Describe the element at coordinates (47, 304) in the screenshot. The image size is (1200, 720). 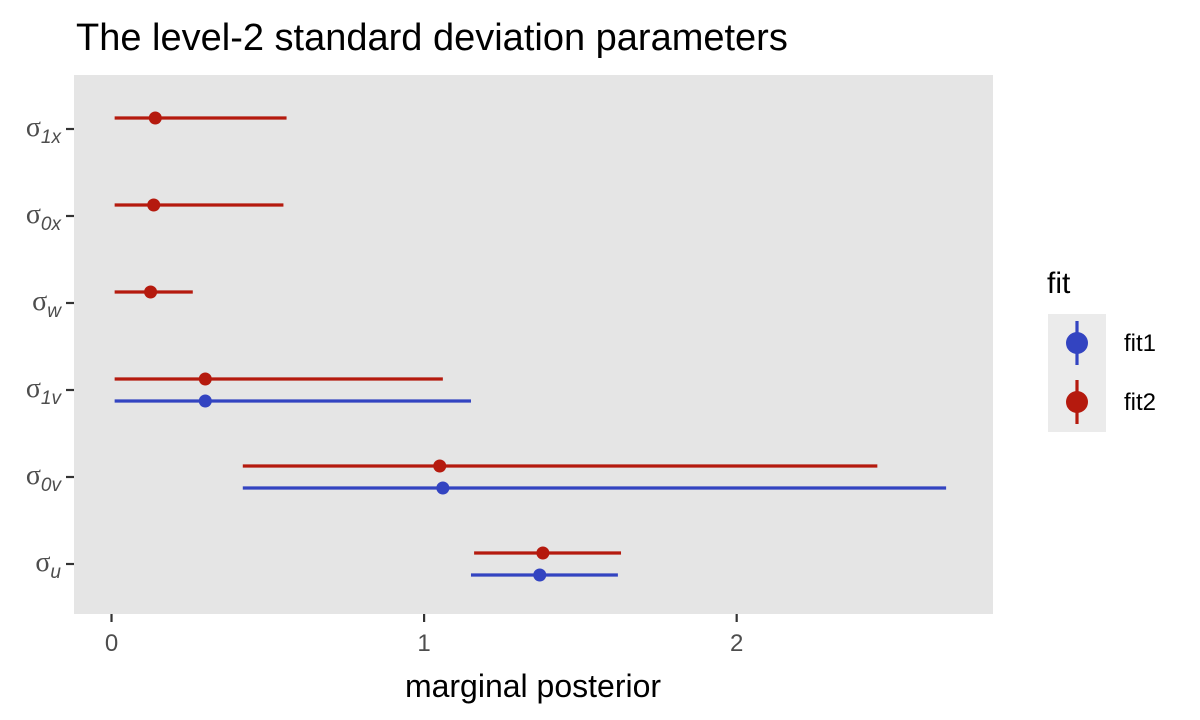
I see `y-tick-label: σw` at that location.